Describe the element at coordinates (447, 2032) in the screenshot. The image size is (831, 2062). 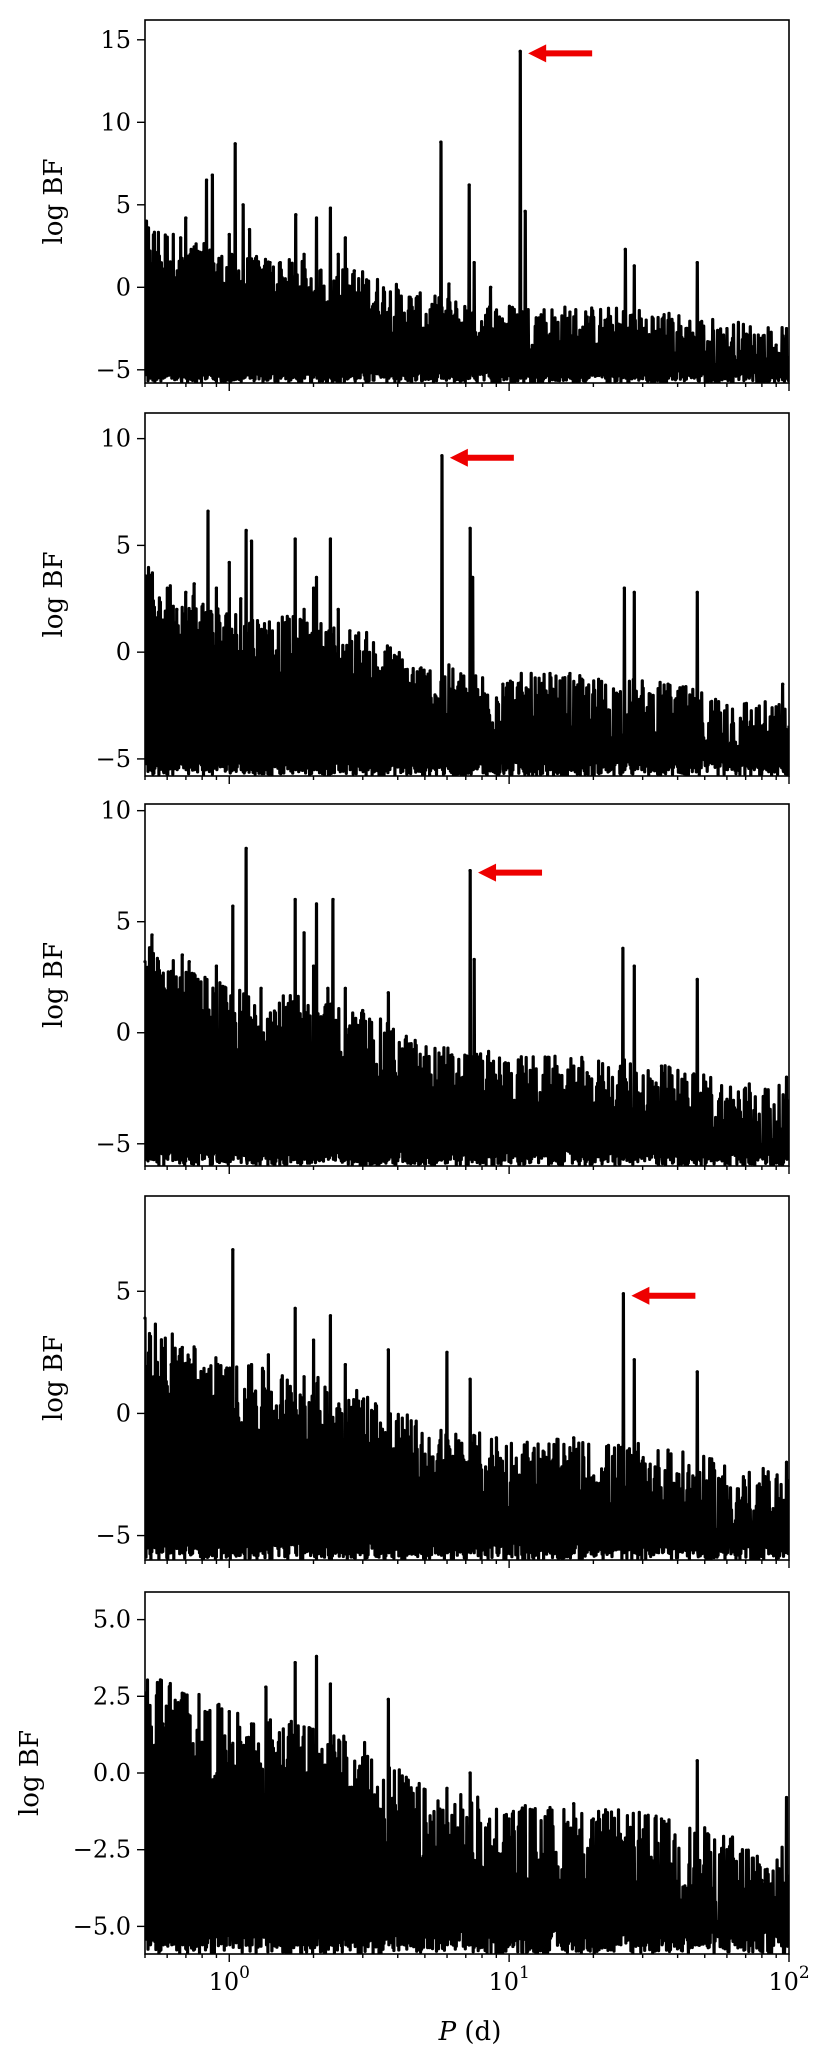
I see `x-axis-label-symbol: P` at that location.